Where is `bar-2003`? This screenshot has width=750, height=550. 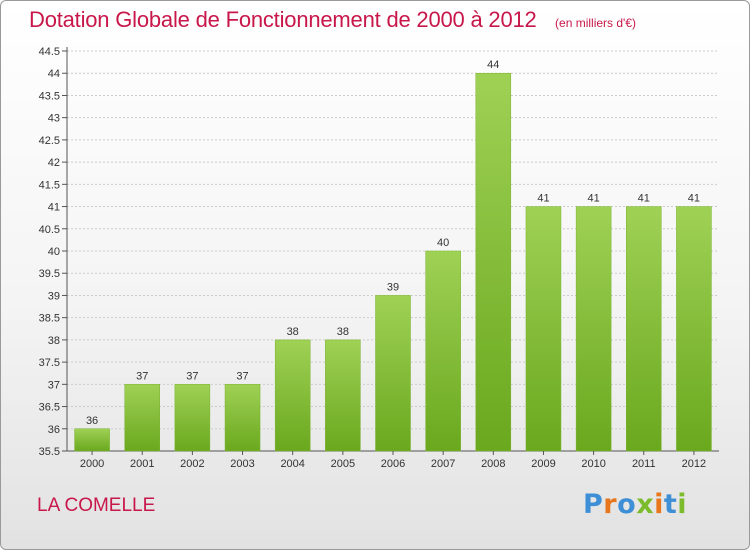
bar-2003 is located at coordinates (242, 418).